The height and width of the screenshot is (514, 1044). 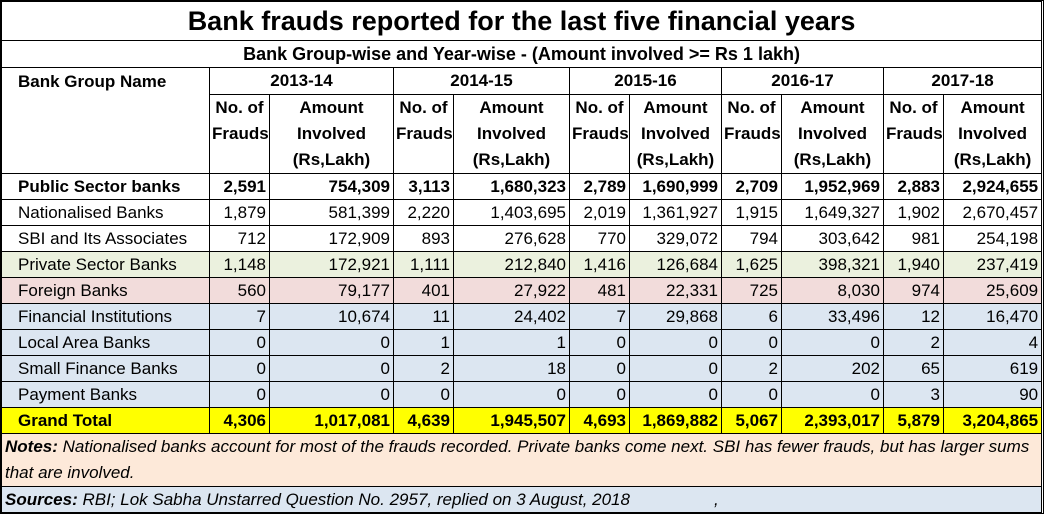 I want to click on frauds-count-cell: 1,148, so click(x=239, y=264).